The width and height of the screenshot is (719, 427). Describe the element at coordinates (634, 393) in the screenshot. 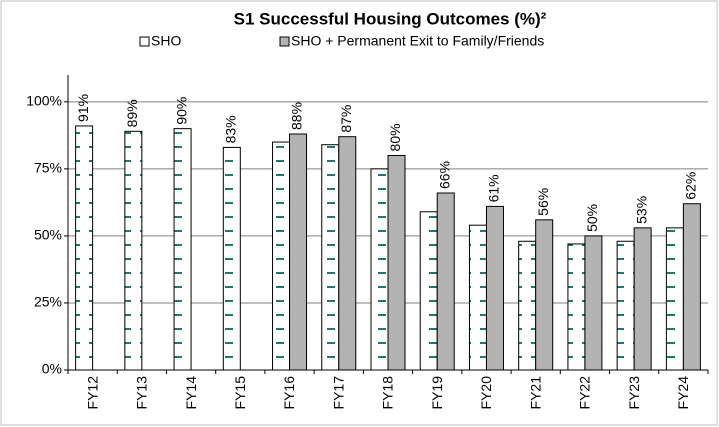

I see `x-tick-label: FY23` at that location.